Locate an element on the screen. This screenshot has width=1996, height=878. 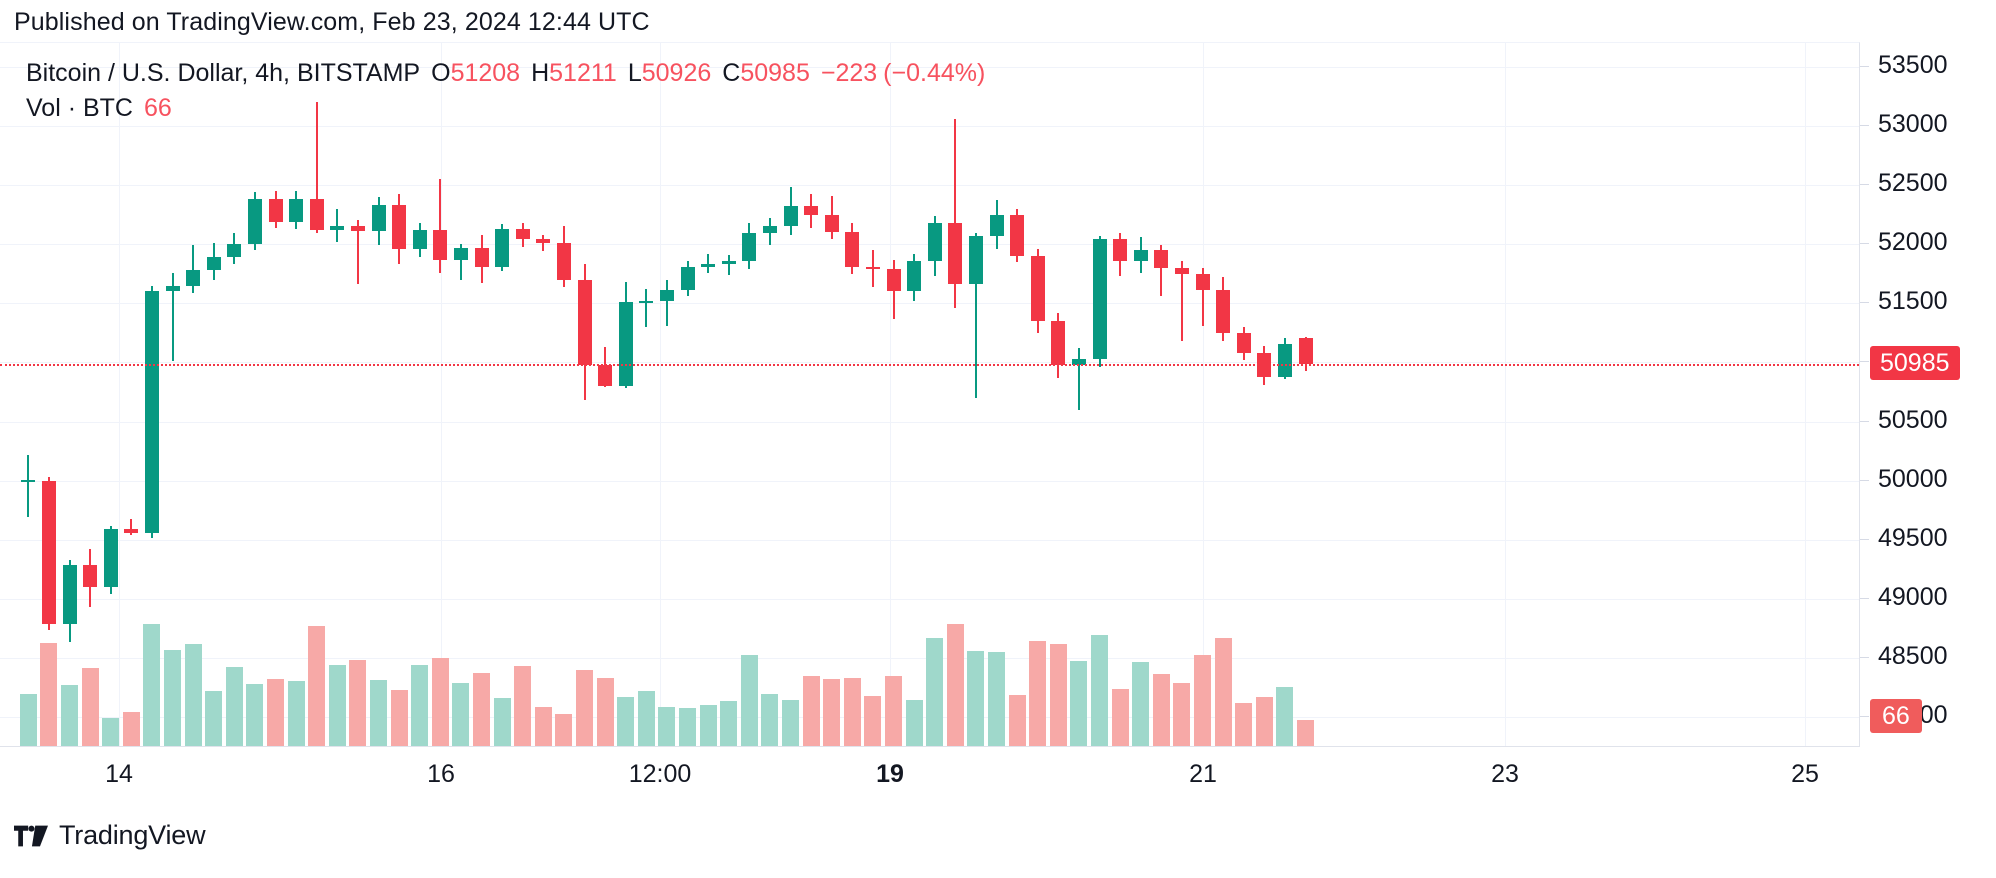
price-axis-tick: 53500 is located at coordinates (1928, 65).